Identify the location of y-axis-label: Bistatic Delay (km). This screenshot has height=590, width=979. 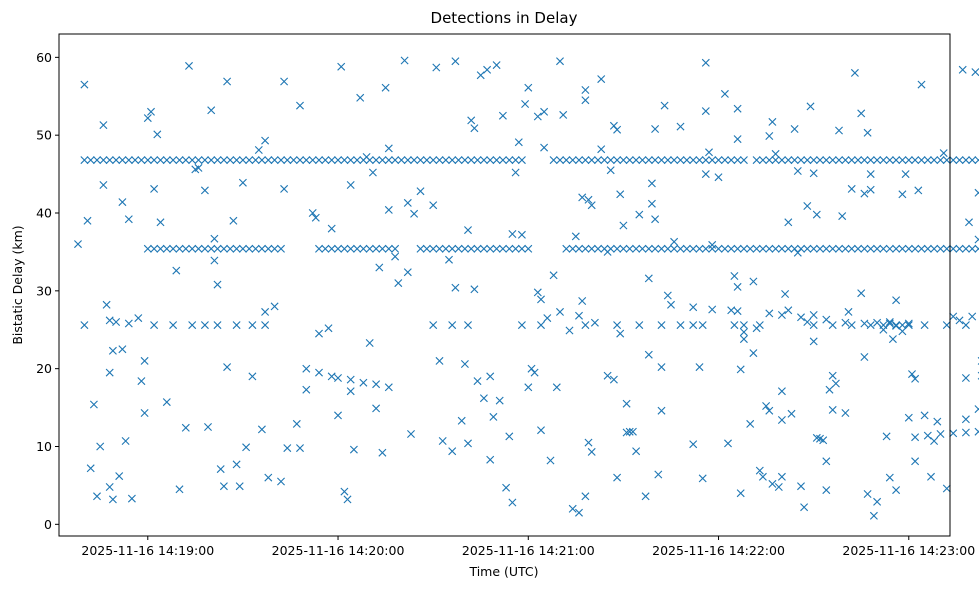
(17, 284).